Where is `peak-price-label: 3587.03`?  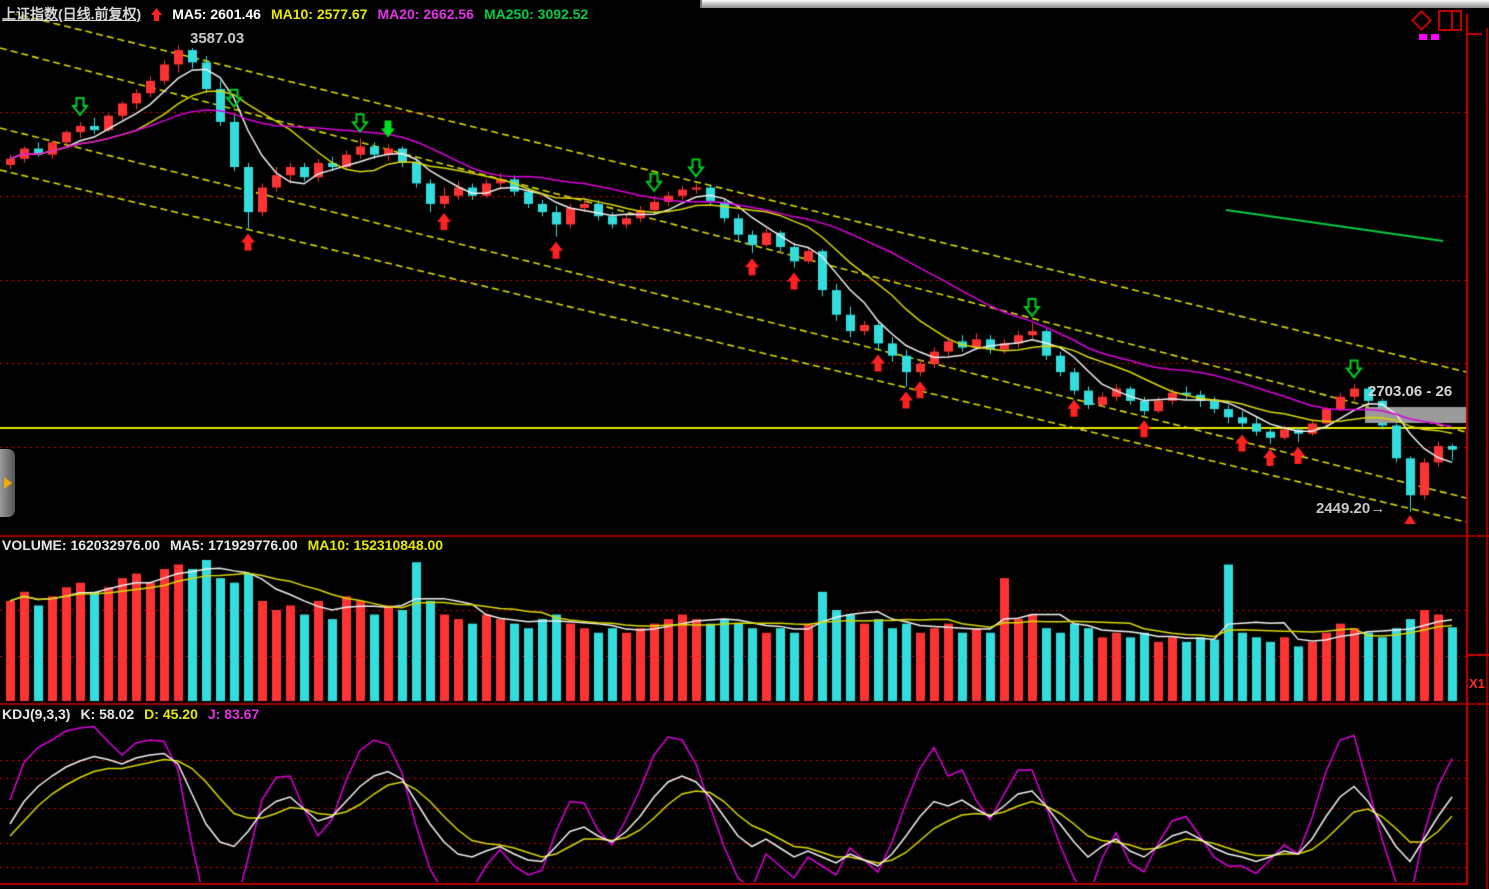
peak-price-label: 3587.03 is located at coordinates (217, 38).